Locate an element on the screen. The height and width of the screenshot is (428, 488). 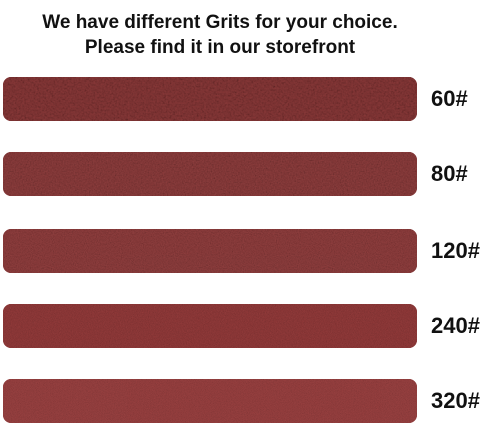
grit-row-80: 80# is located at coordinates (244, 174).